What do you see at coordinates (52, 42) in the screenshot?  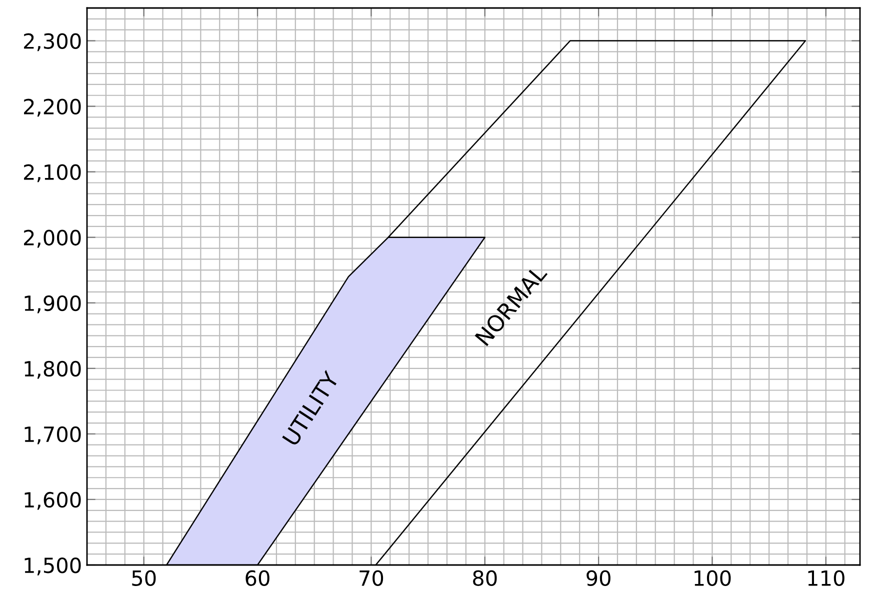 I see `y-tick-label: 2,300` at bounding box center [52, 42].